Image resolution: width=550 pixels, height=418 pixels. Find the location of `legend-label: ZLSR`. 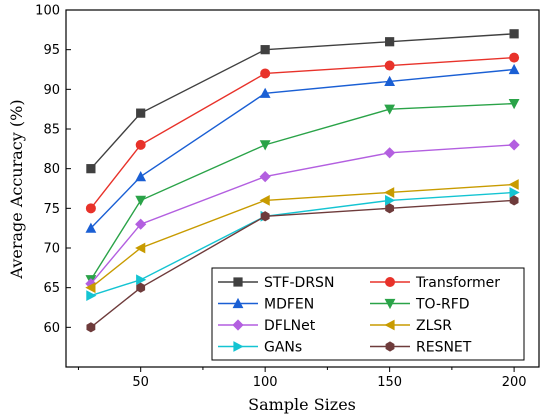

legend-label: ZLSR is located at coordinates (434, 326).